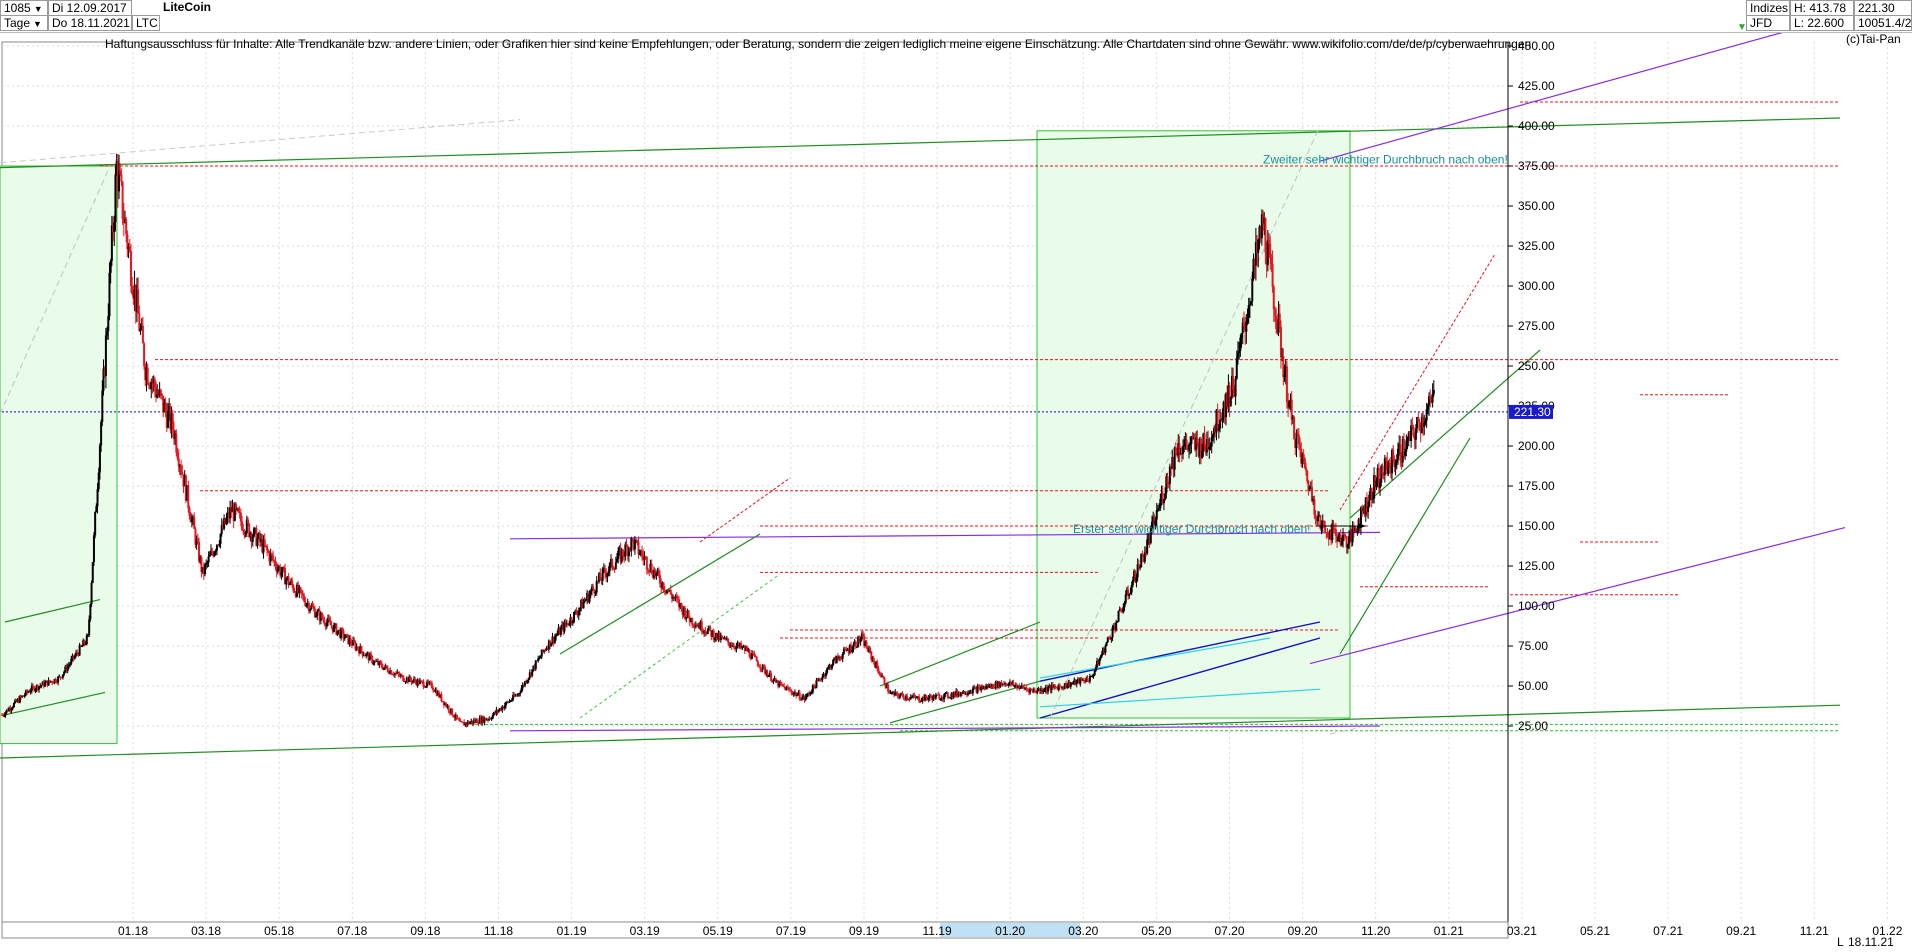  I want to click on y-tick-label: 150.00, so click(1536, 526).